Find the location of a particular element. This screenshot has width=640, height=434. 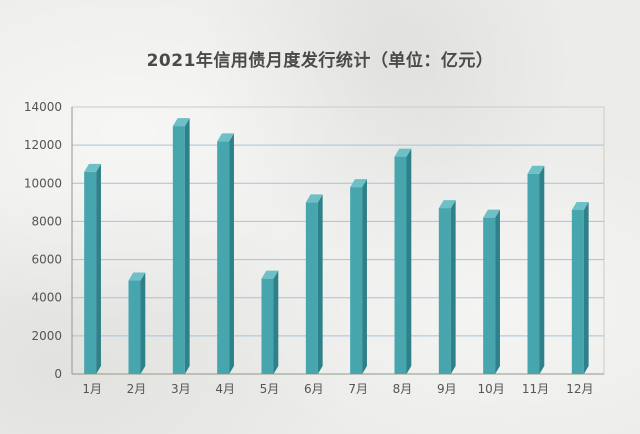

x-tick-label: 8月 is located at coordinates (403, 389).